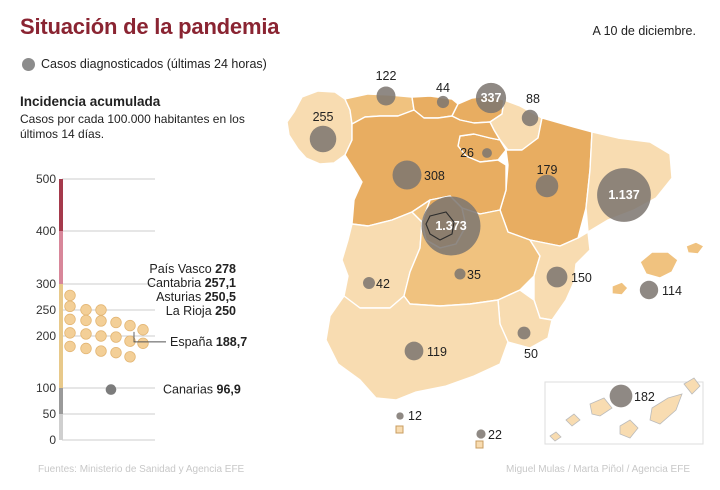 The width and height of the screenshot is (720, 490). Describe the element at coordinates (202, 390) in the screenshot. I see `canarias-label: Canarias 96,9` at that location.